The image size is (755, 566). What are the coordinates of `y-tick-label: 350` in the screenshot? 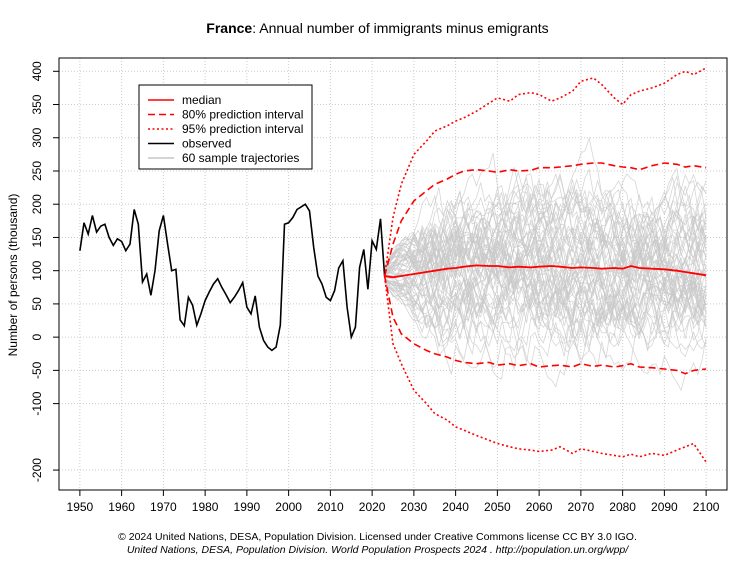 It's located at (37, 104).